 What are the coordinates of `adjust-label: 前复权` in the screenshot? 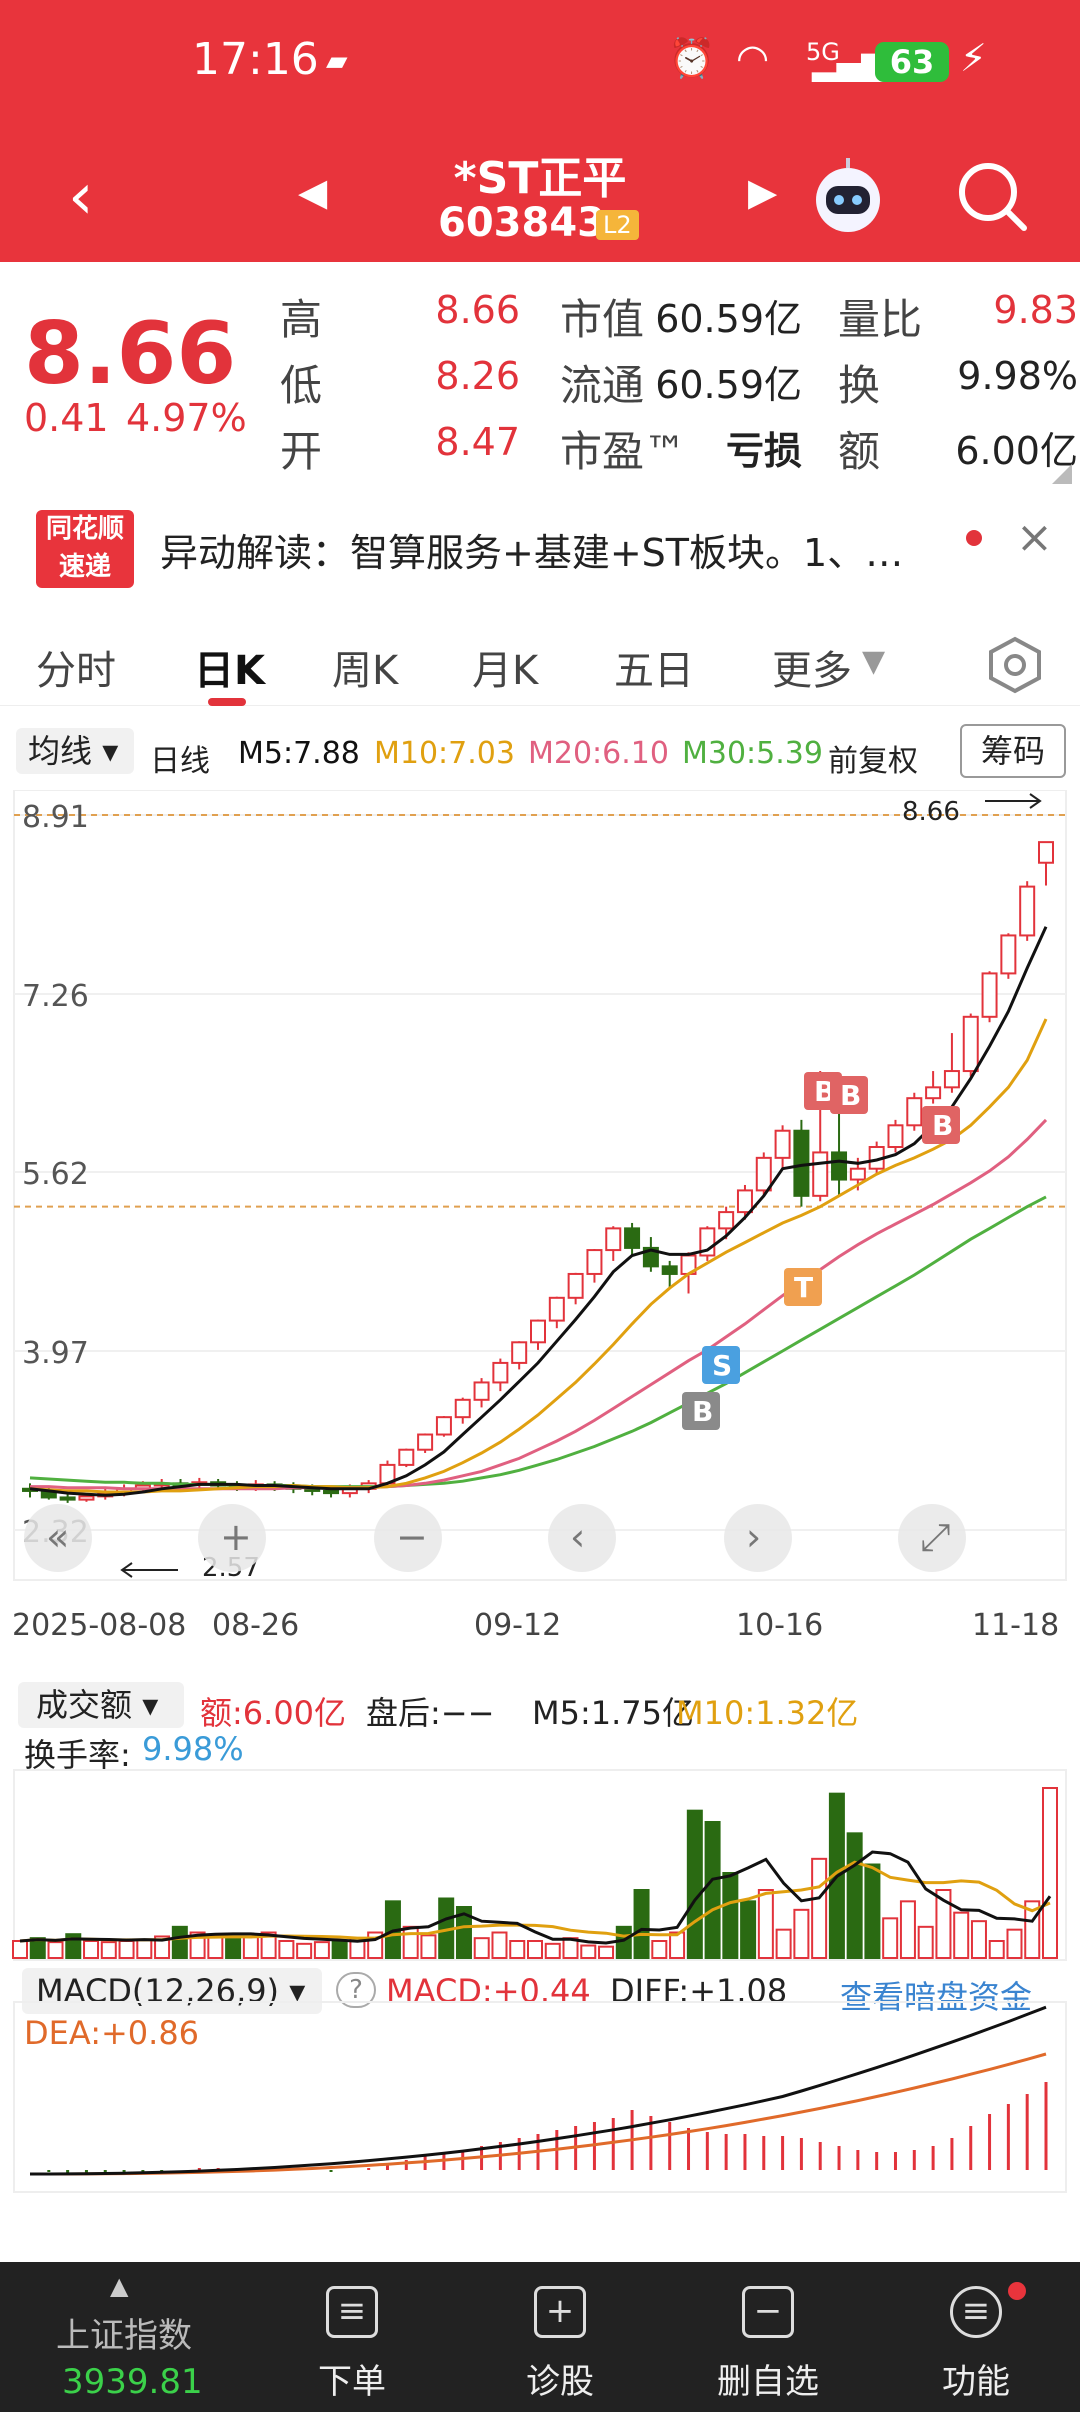 It's located at (873, 761).